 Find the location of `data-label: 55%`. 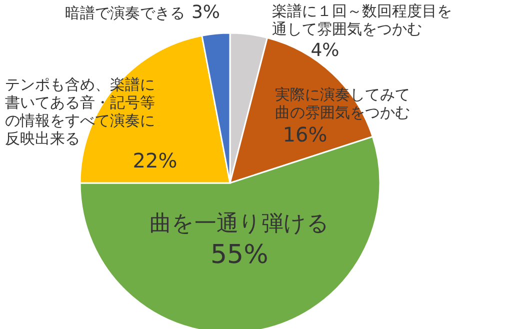

data-label: 55% is located at coordinates (239, 255).